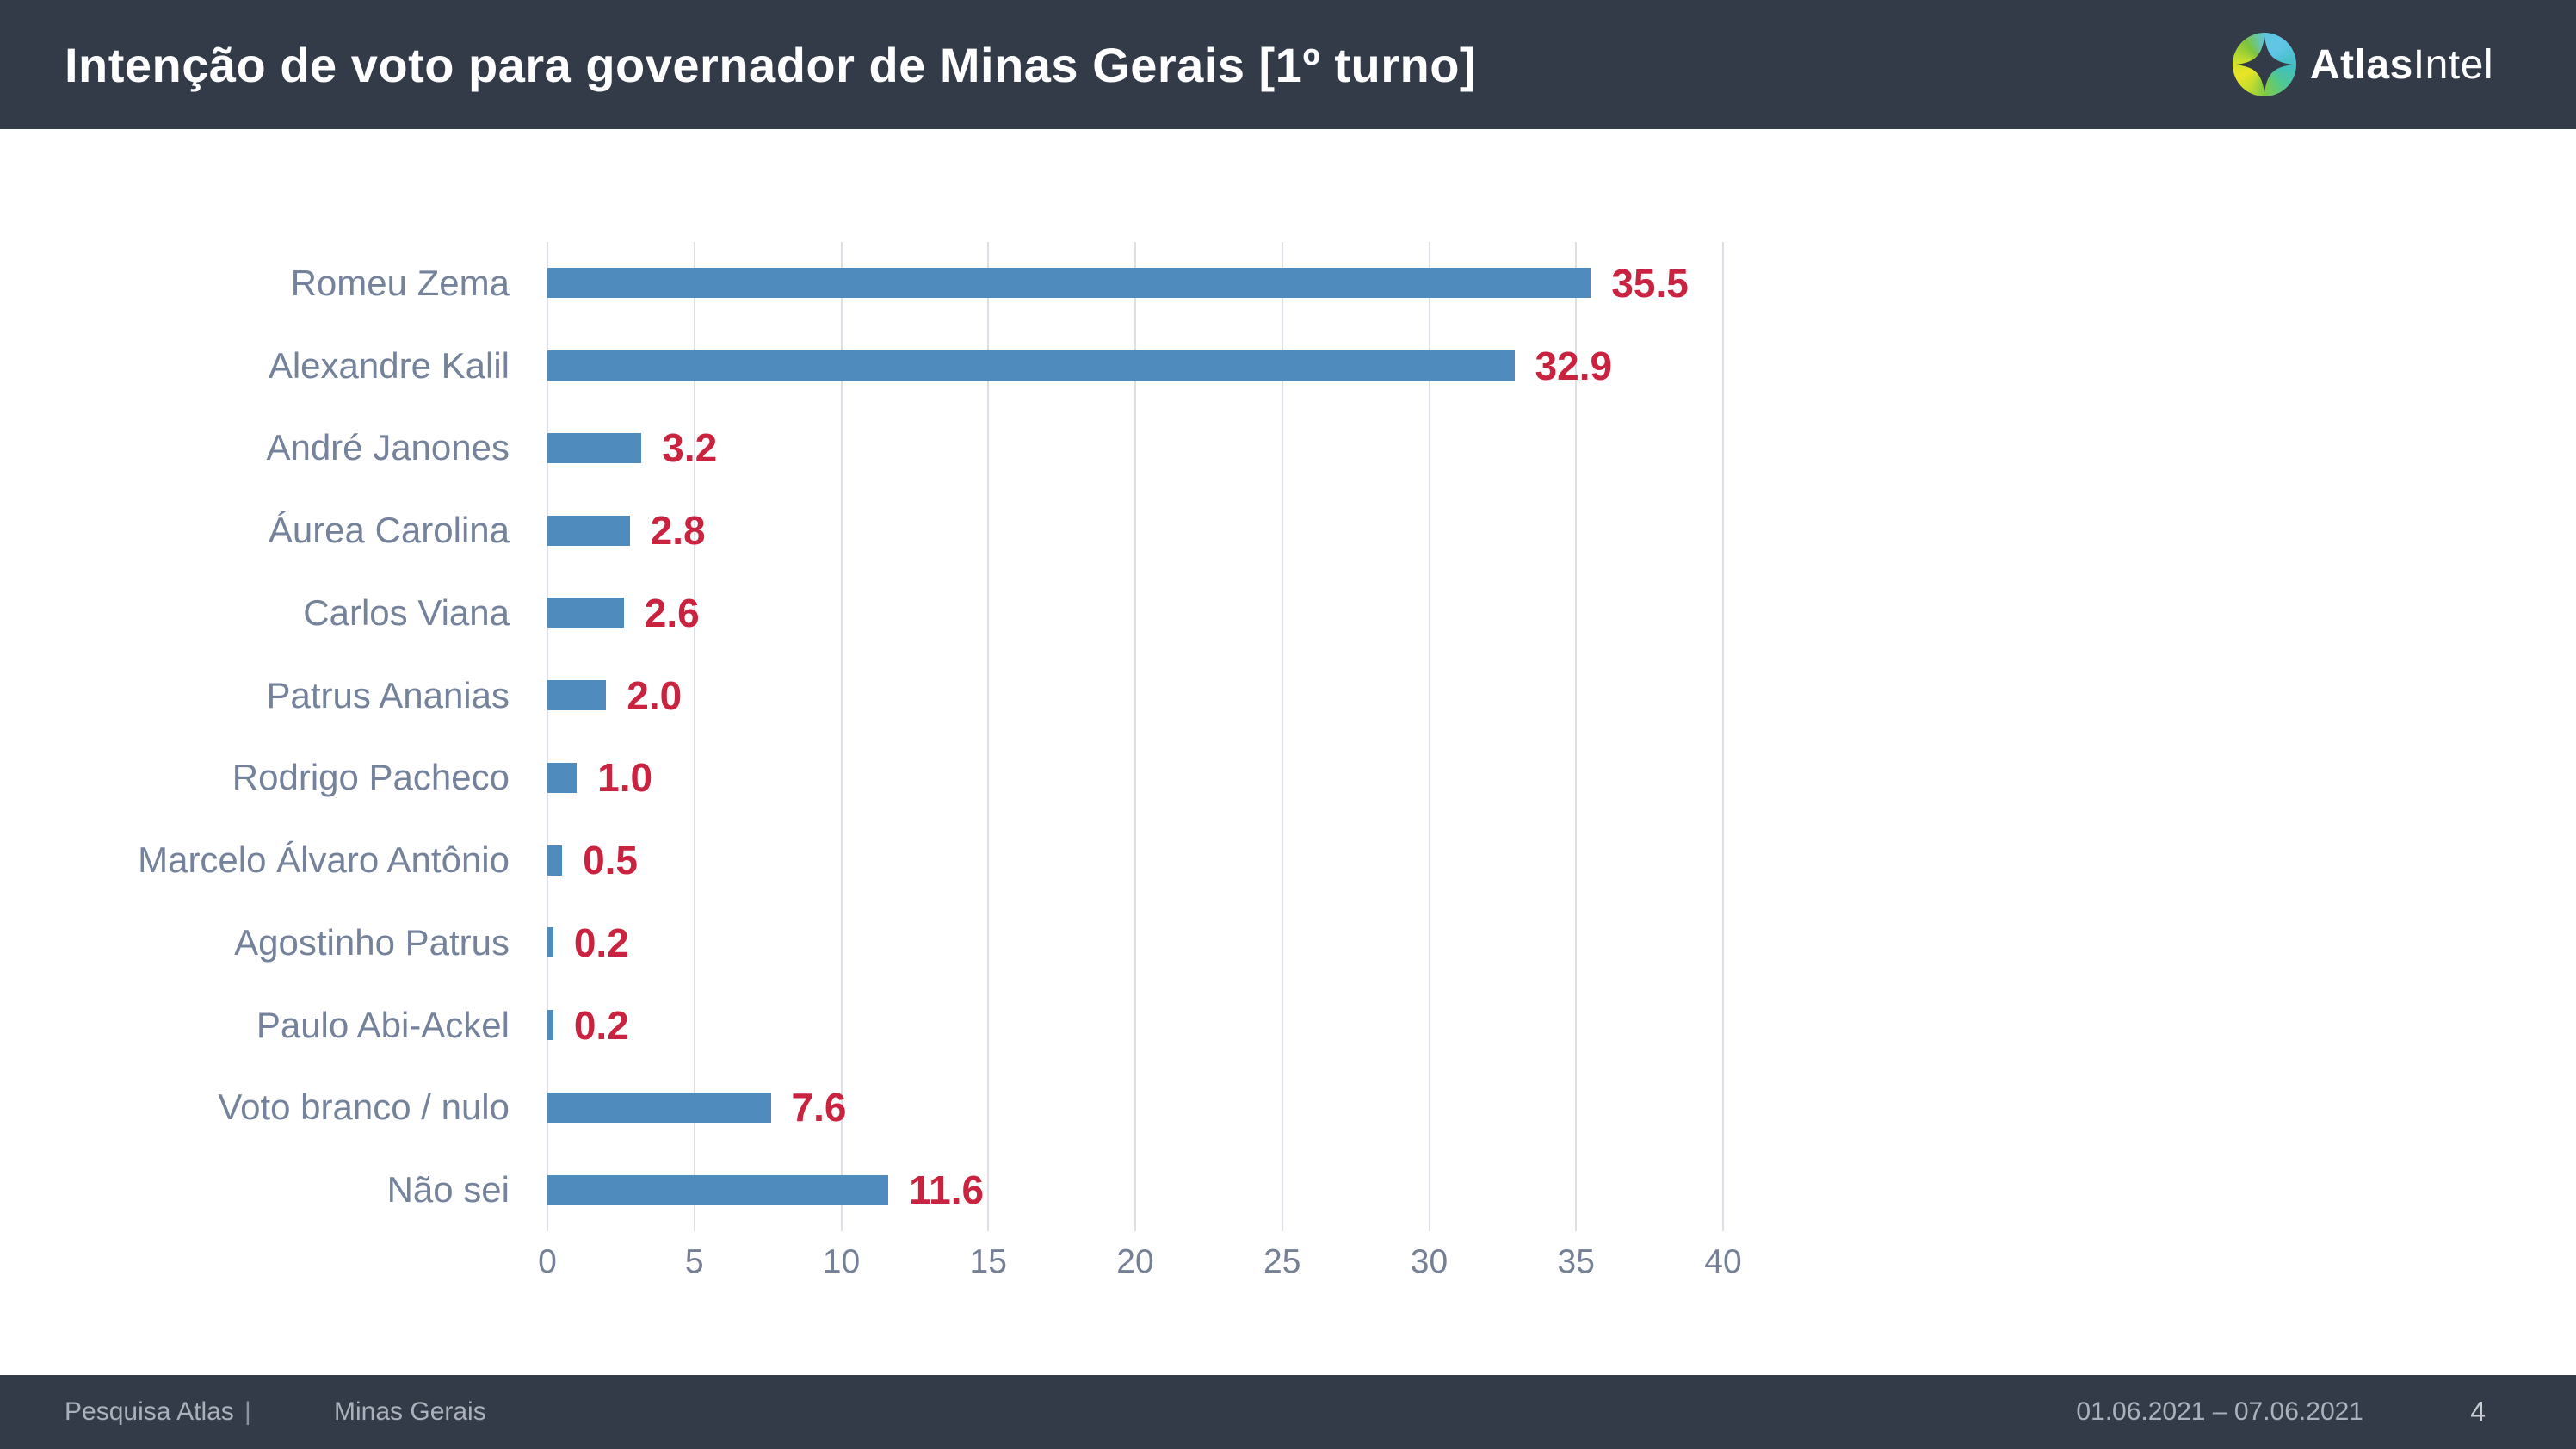 Image resolution: width=2576 pixels, height=1449 pixels. Describe the element at coordinates (988, 1261) in the screenshot. I see `x-tick-label: 15` at that location.